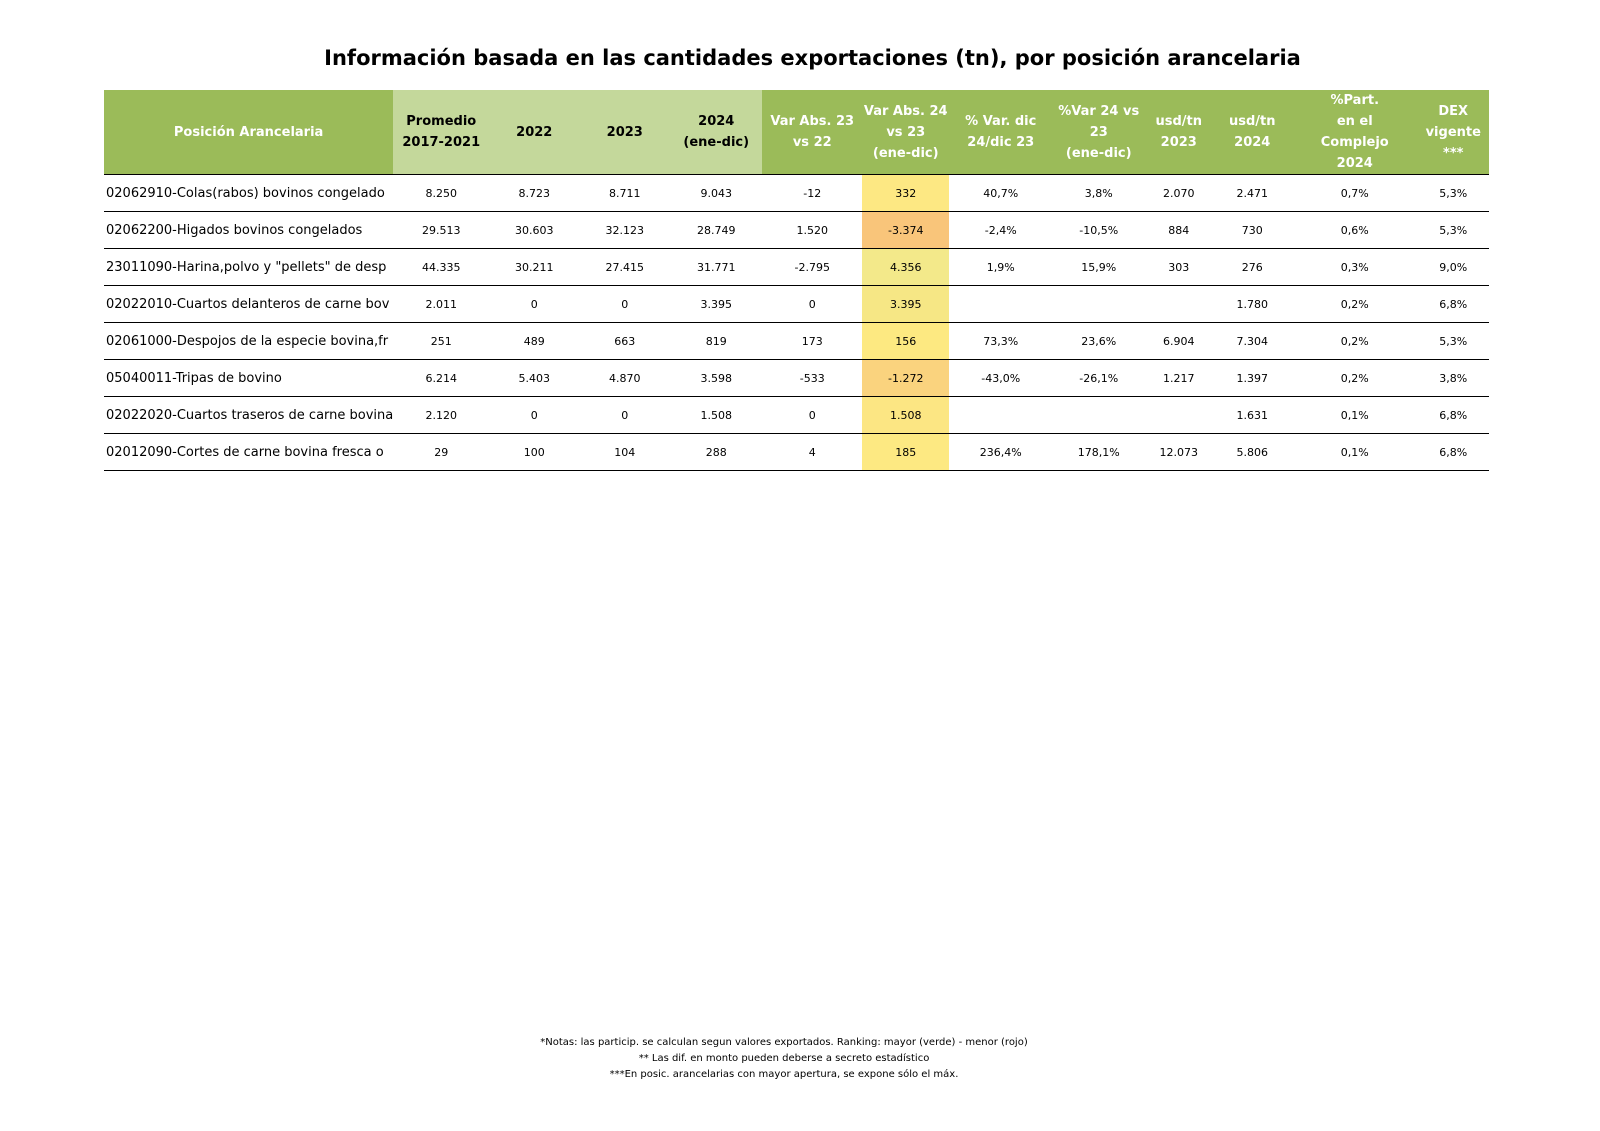 This screenshot has height=1131, width=1600. Describe the element at coordinates (1001, 230) in the screenshot. I see `cell: -2,4%` at that location.